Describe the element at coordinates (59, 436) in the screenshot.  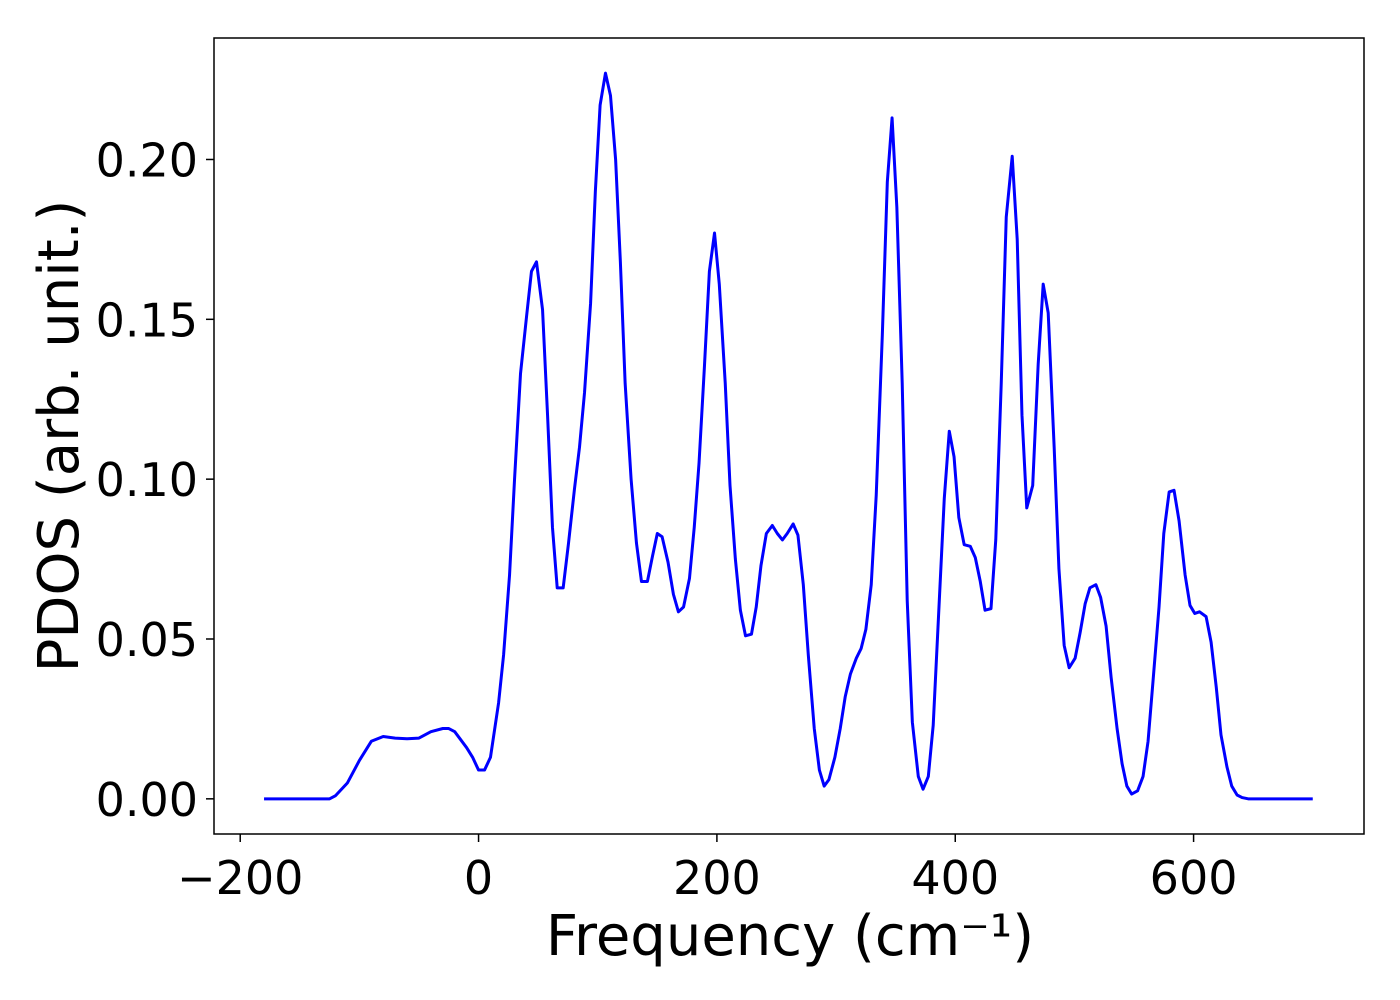
I see `y-axis-label: PDOS (arb. unit.)` at that location.